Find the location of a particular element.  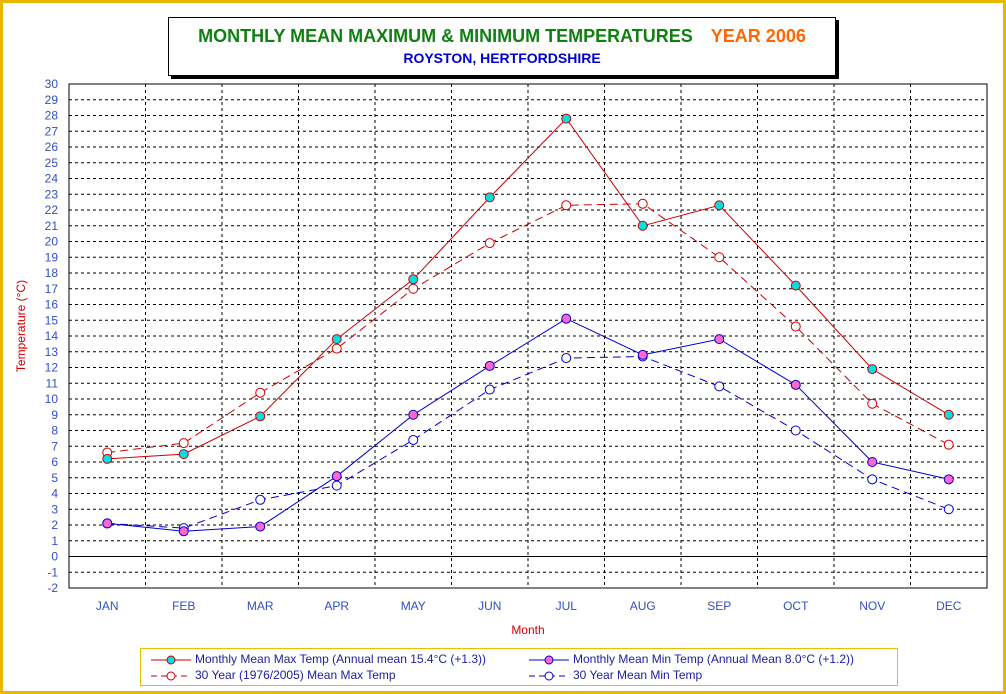

y-tick-label: 26 is located at coordinates (52, 147).